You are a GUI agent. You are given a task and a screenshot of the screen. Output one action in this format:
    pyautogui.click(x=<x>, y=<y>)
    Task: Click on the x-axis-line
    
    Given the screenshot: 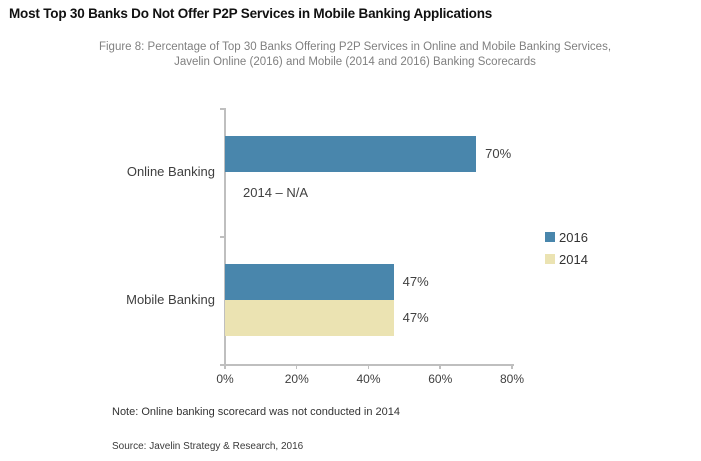 What is the action you would take?
    pyautogui.click(x=369, y=365)
    